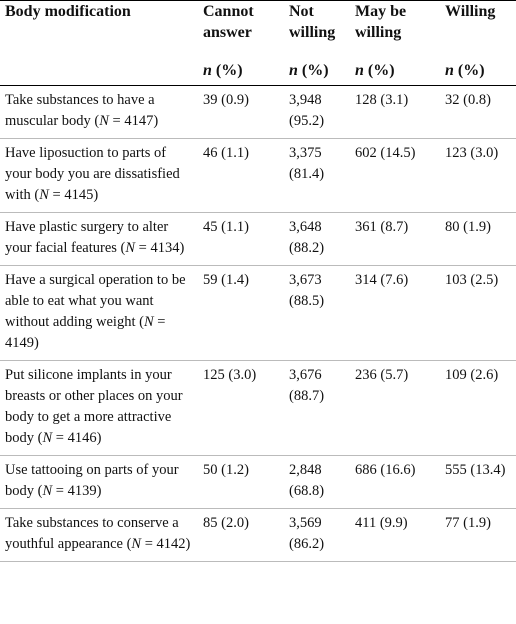  I want to click on header-cell: Willing n (%), so click(478, 43).